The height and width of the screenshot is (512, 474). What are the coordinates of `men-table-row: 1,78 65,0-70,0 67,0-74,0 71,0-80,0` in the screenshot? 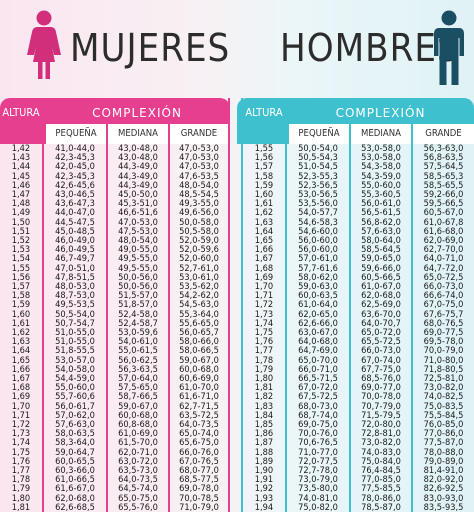 It's located at (355, 360).